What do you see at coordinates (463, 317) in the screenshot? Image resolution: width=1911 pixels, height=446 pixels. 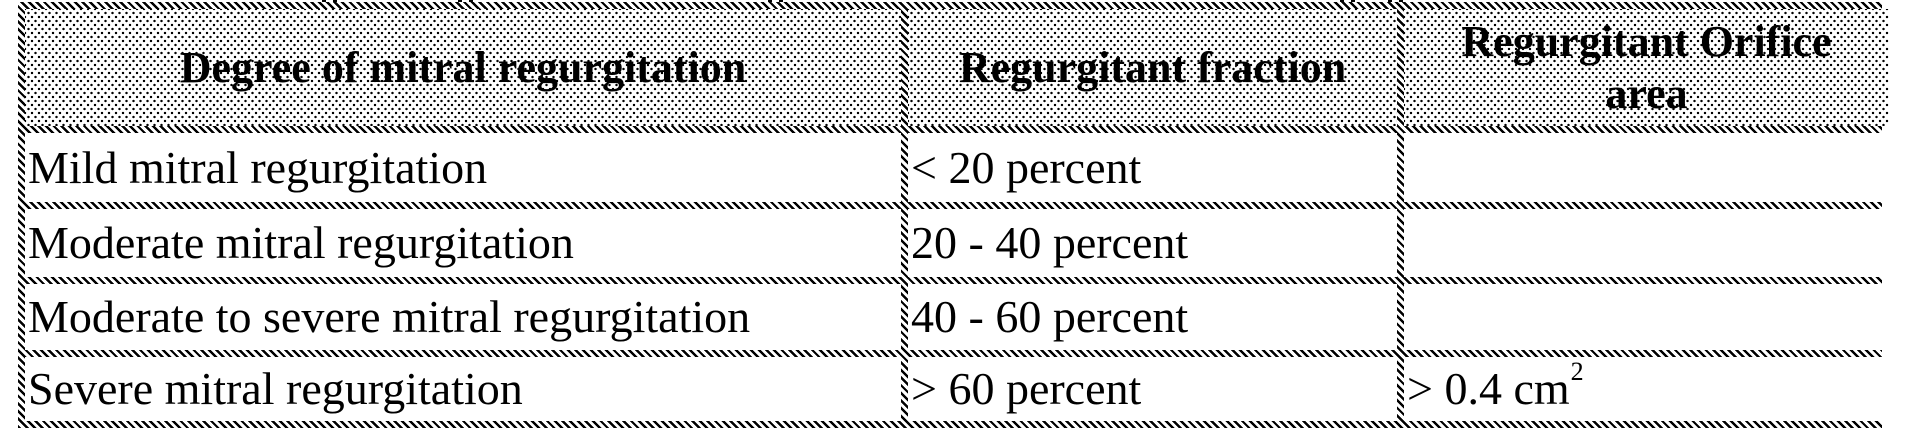 I see `cell-degree-moderate-severe: Moderate to severe mitral regurgitation` at bounding box center [463, 317].